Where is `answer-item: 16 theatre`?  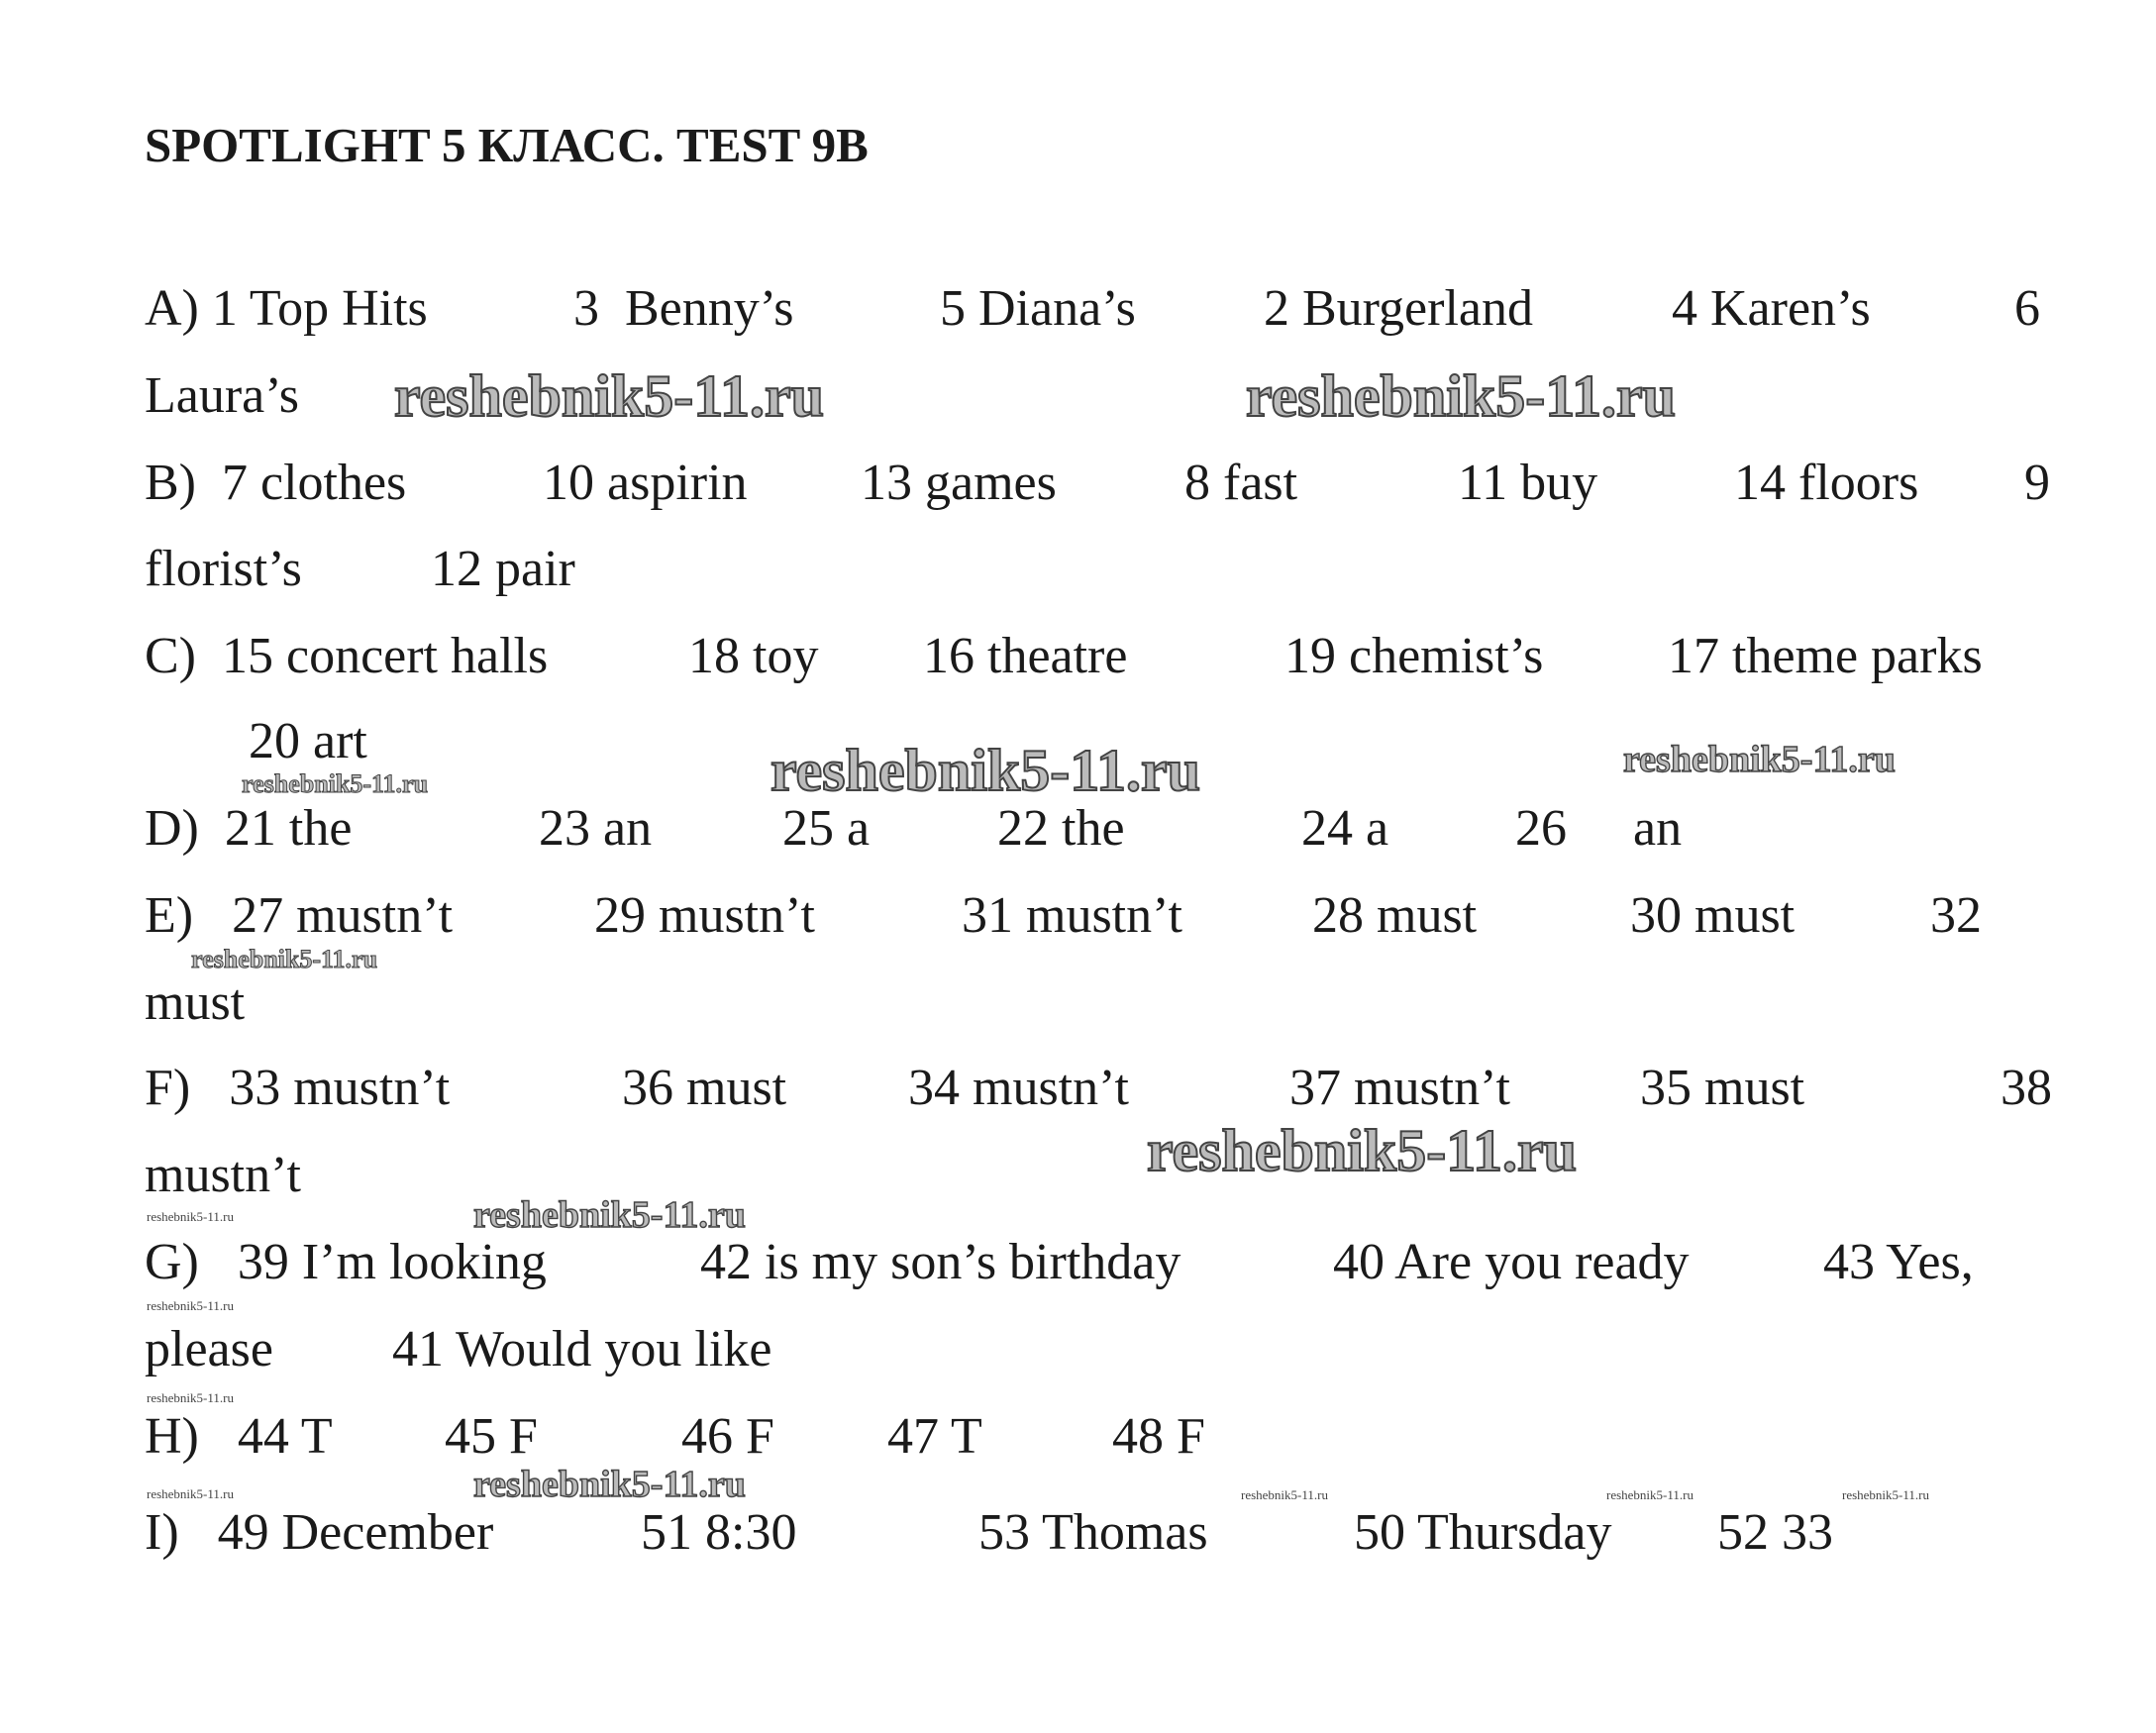
answer-item: 16 theatre is located at coordinates (1025, 656).